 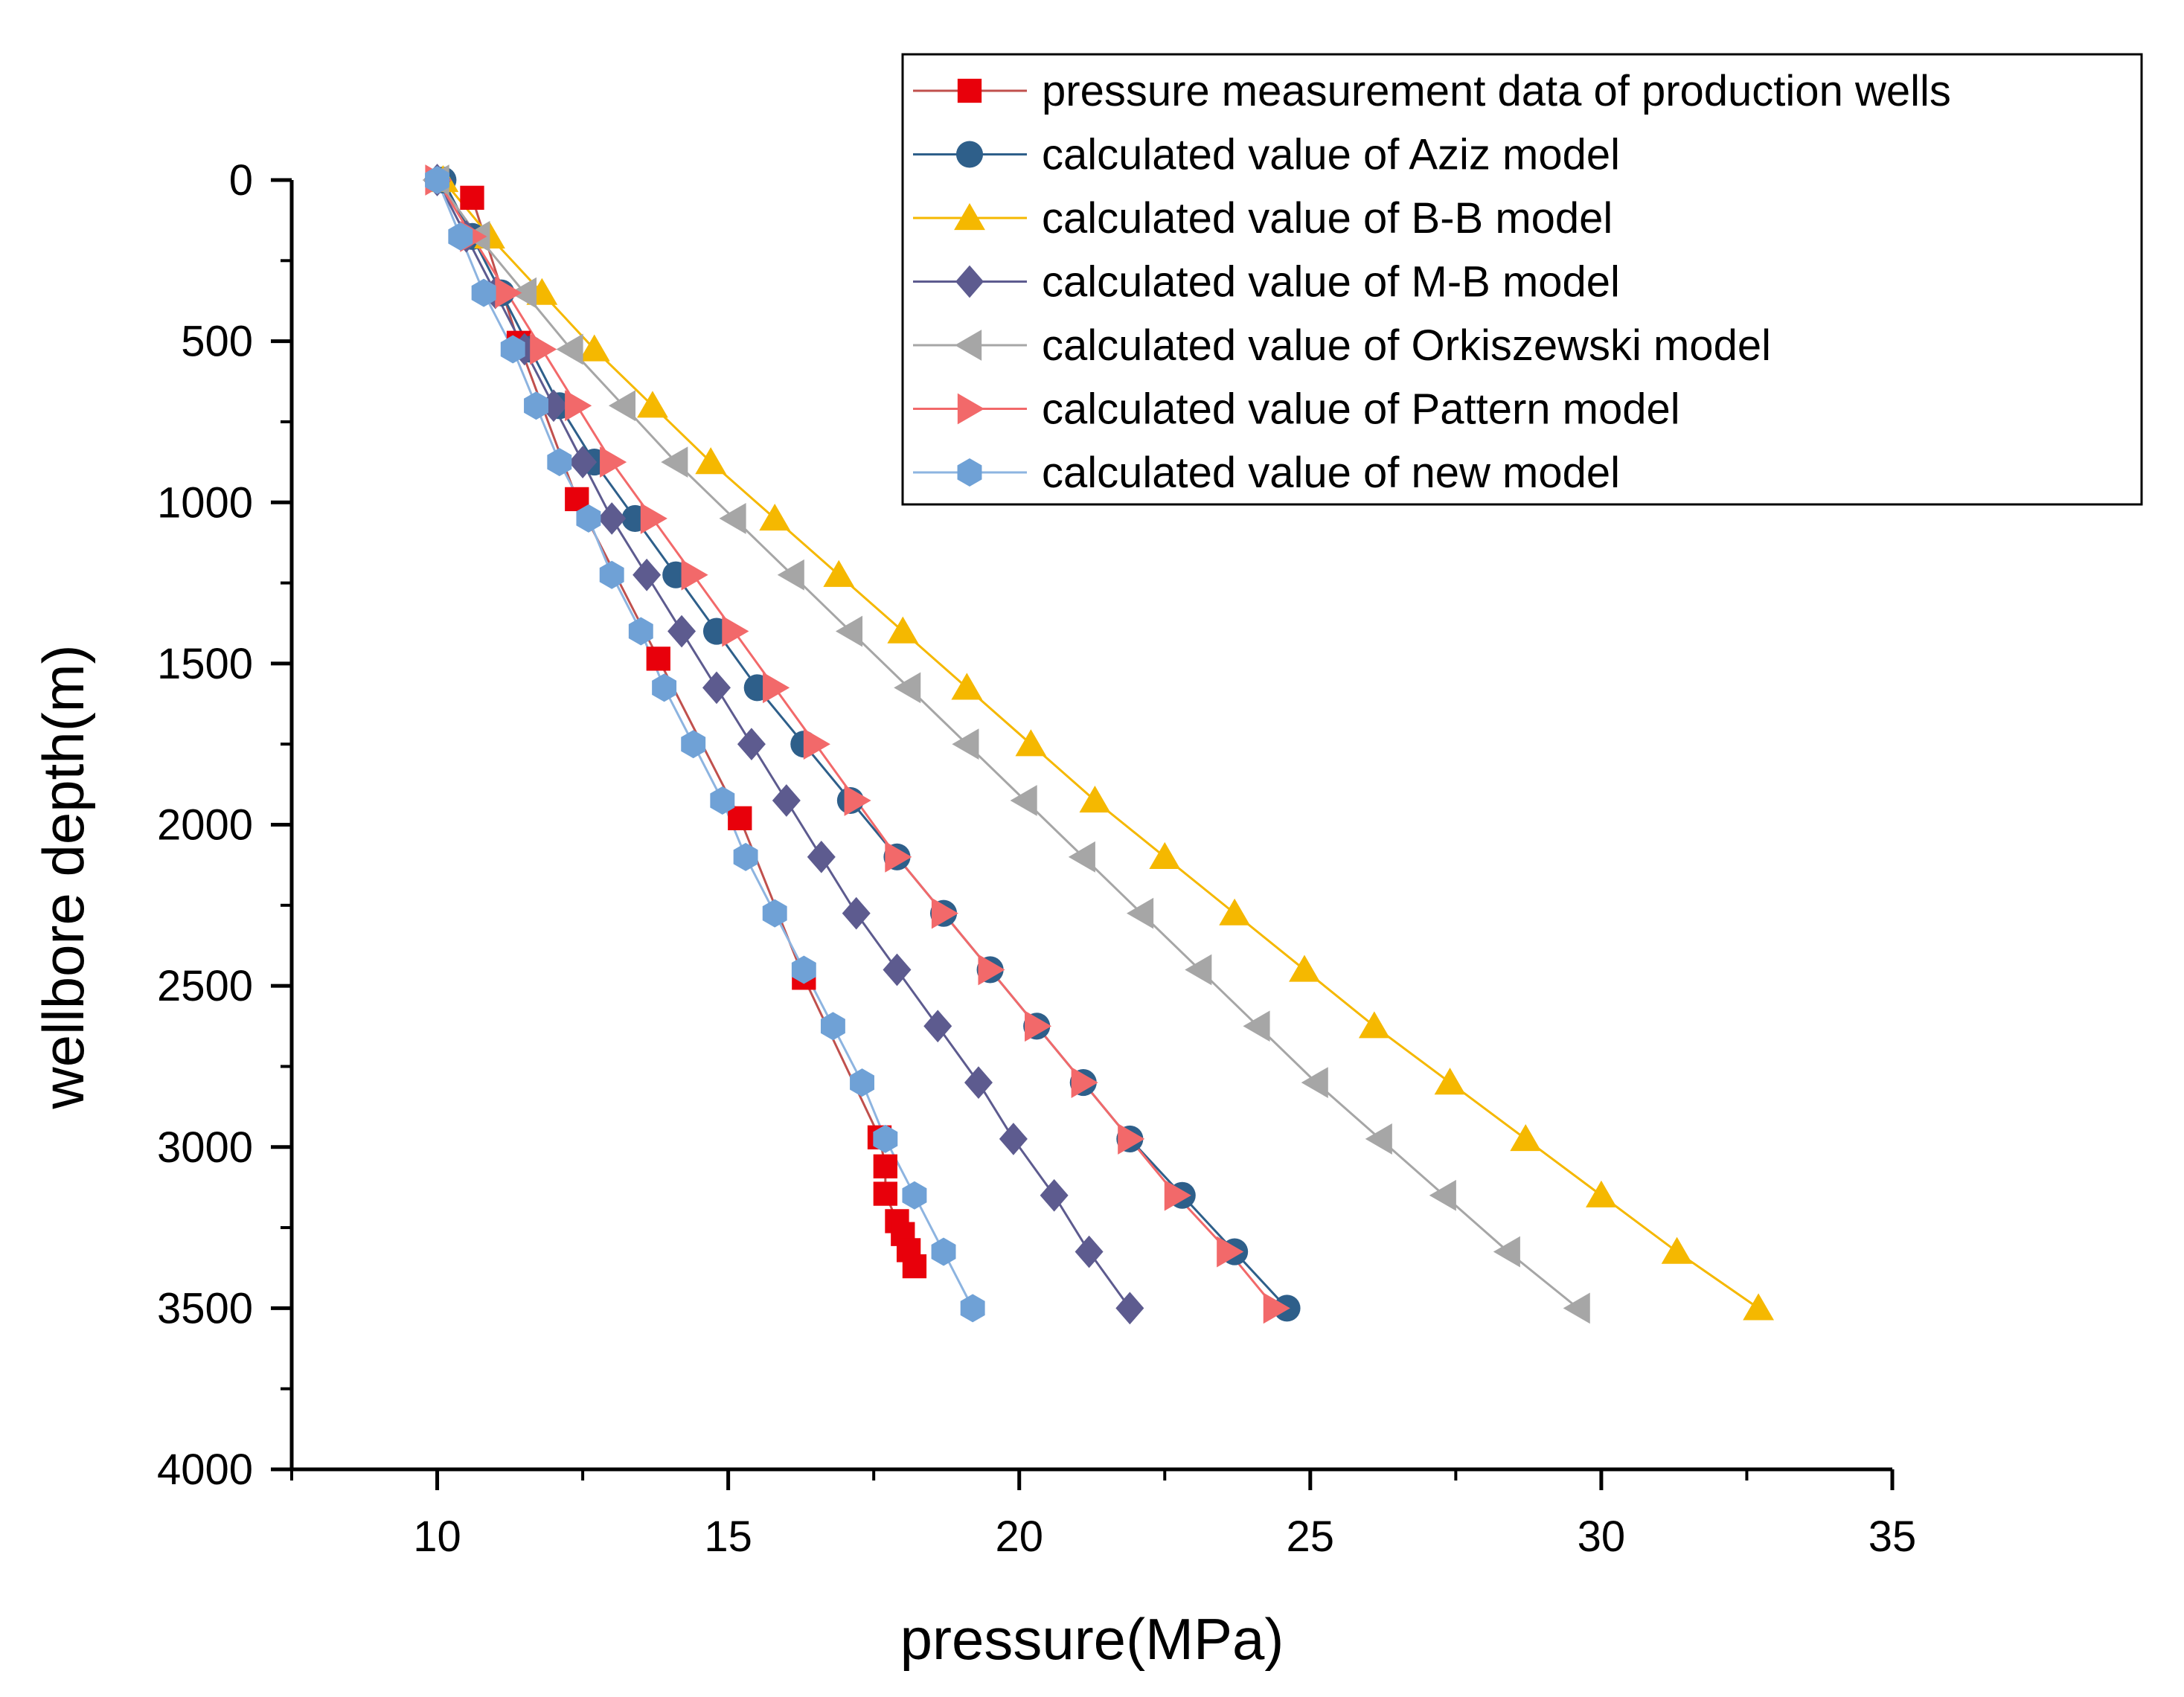 What do you see at coordinates (241, 180) in the screenshot?
I see `y-tick-label: 0` at bounding box center [241, 180].